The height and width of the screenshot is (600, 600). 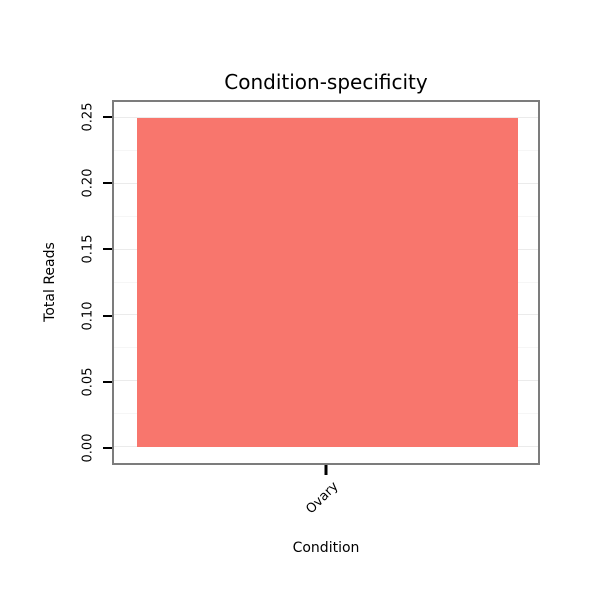 I want to click on gridline-major, so click(x=326, y=118).